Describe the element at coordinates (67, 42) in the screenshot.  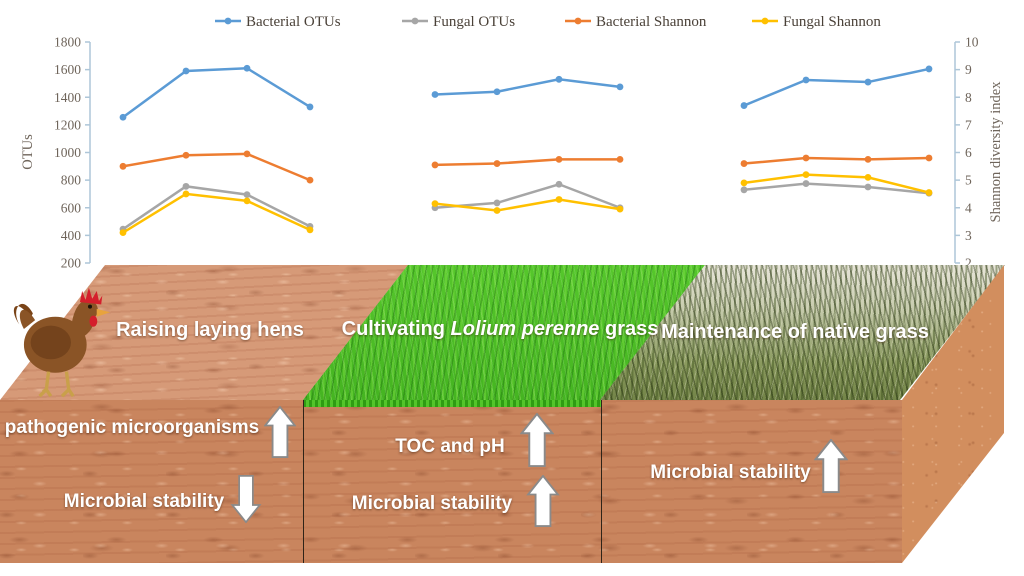
I see `svg-text: 1800` at that location.